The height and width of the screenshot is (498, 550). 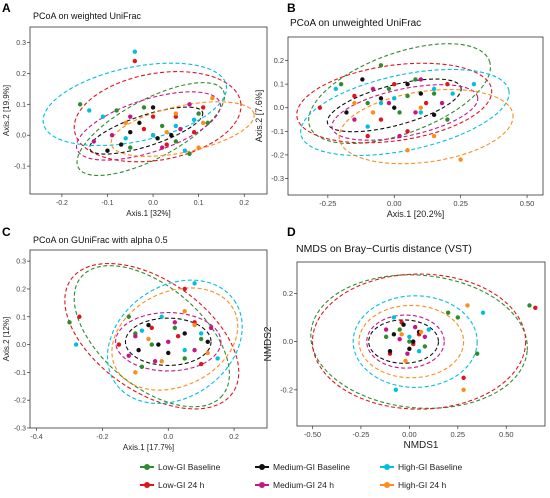 I want to click on y-tick-label: 0.3, so click(x=21, y=262).